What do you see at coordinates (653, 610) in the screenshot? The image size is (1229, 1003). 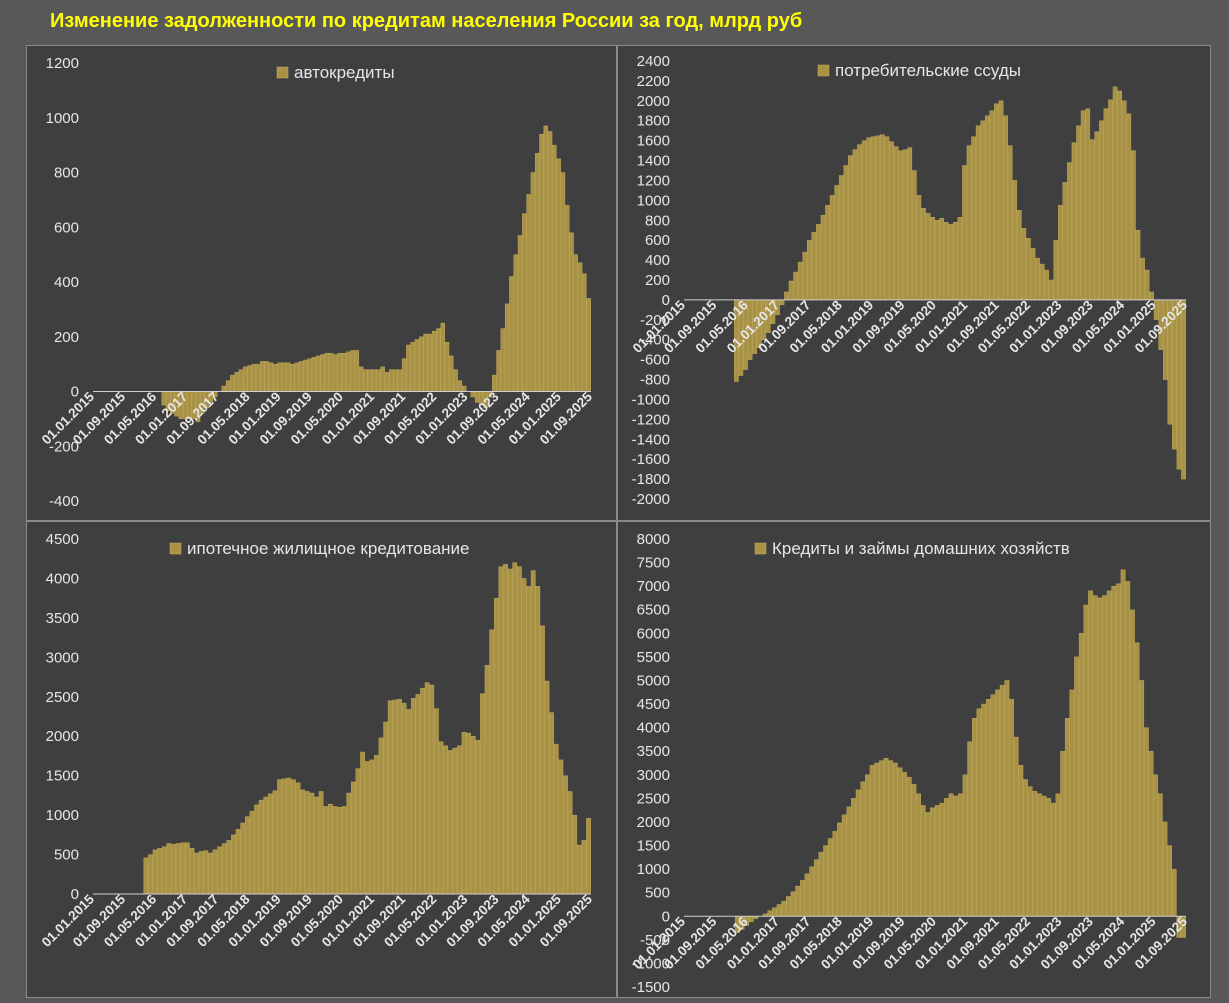 I see `household-loans-ytick-label: 6500` at bounding box center [653, 610].